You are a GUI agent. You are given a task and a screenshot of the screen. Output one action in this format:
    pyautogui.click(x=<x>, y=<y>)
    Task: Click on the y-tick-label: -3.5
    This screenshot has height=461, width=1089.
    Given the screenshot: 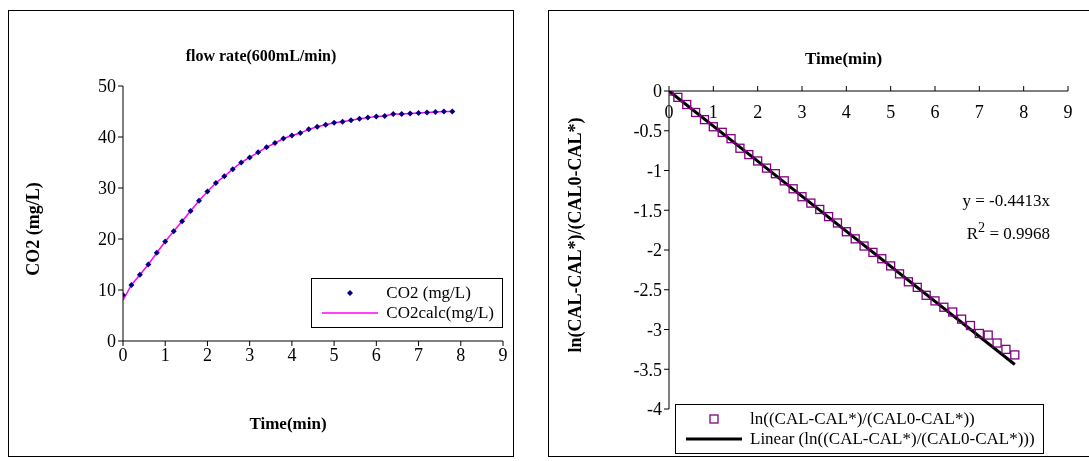 What is the action you would take?
    pyautogui.click(x=647, y=369)
    